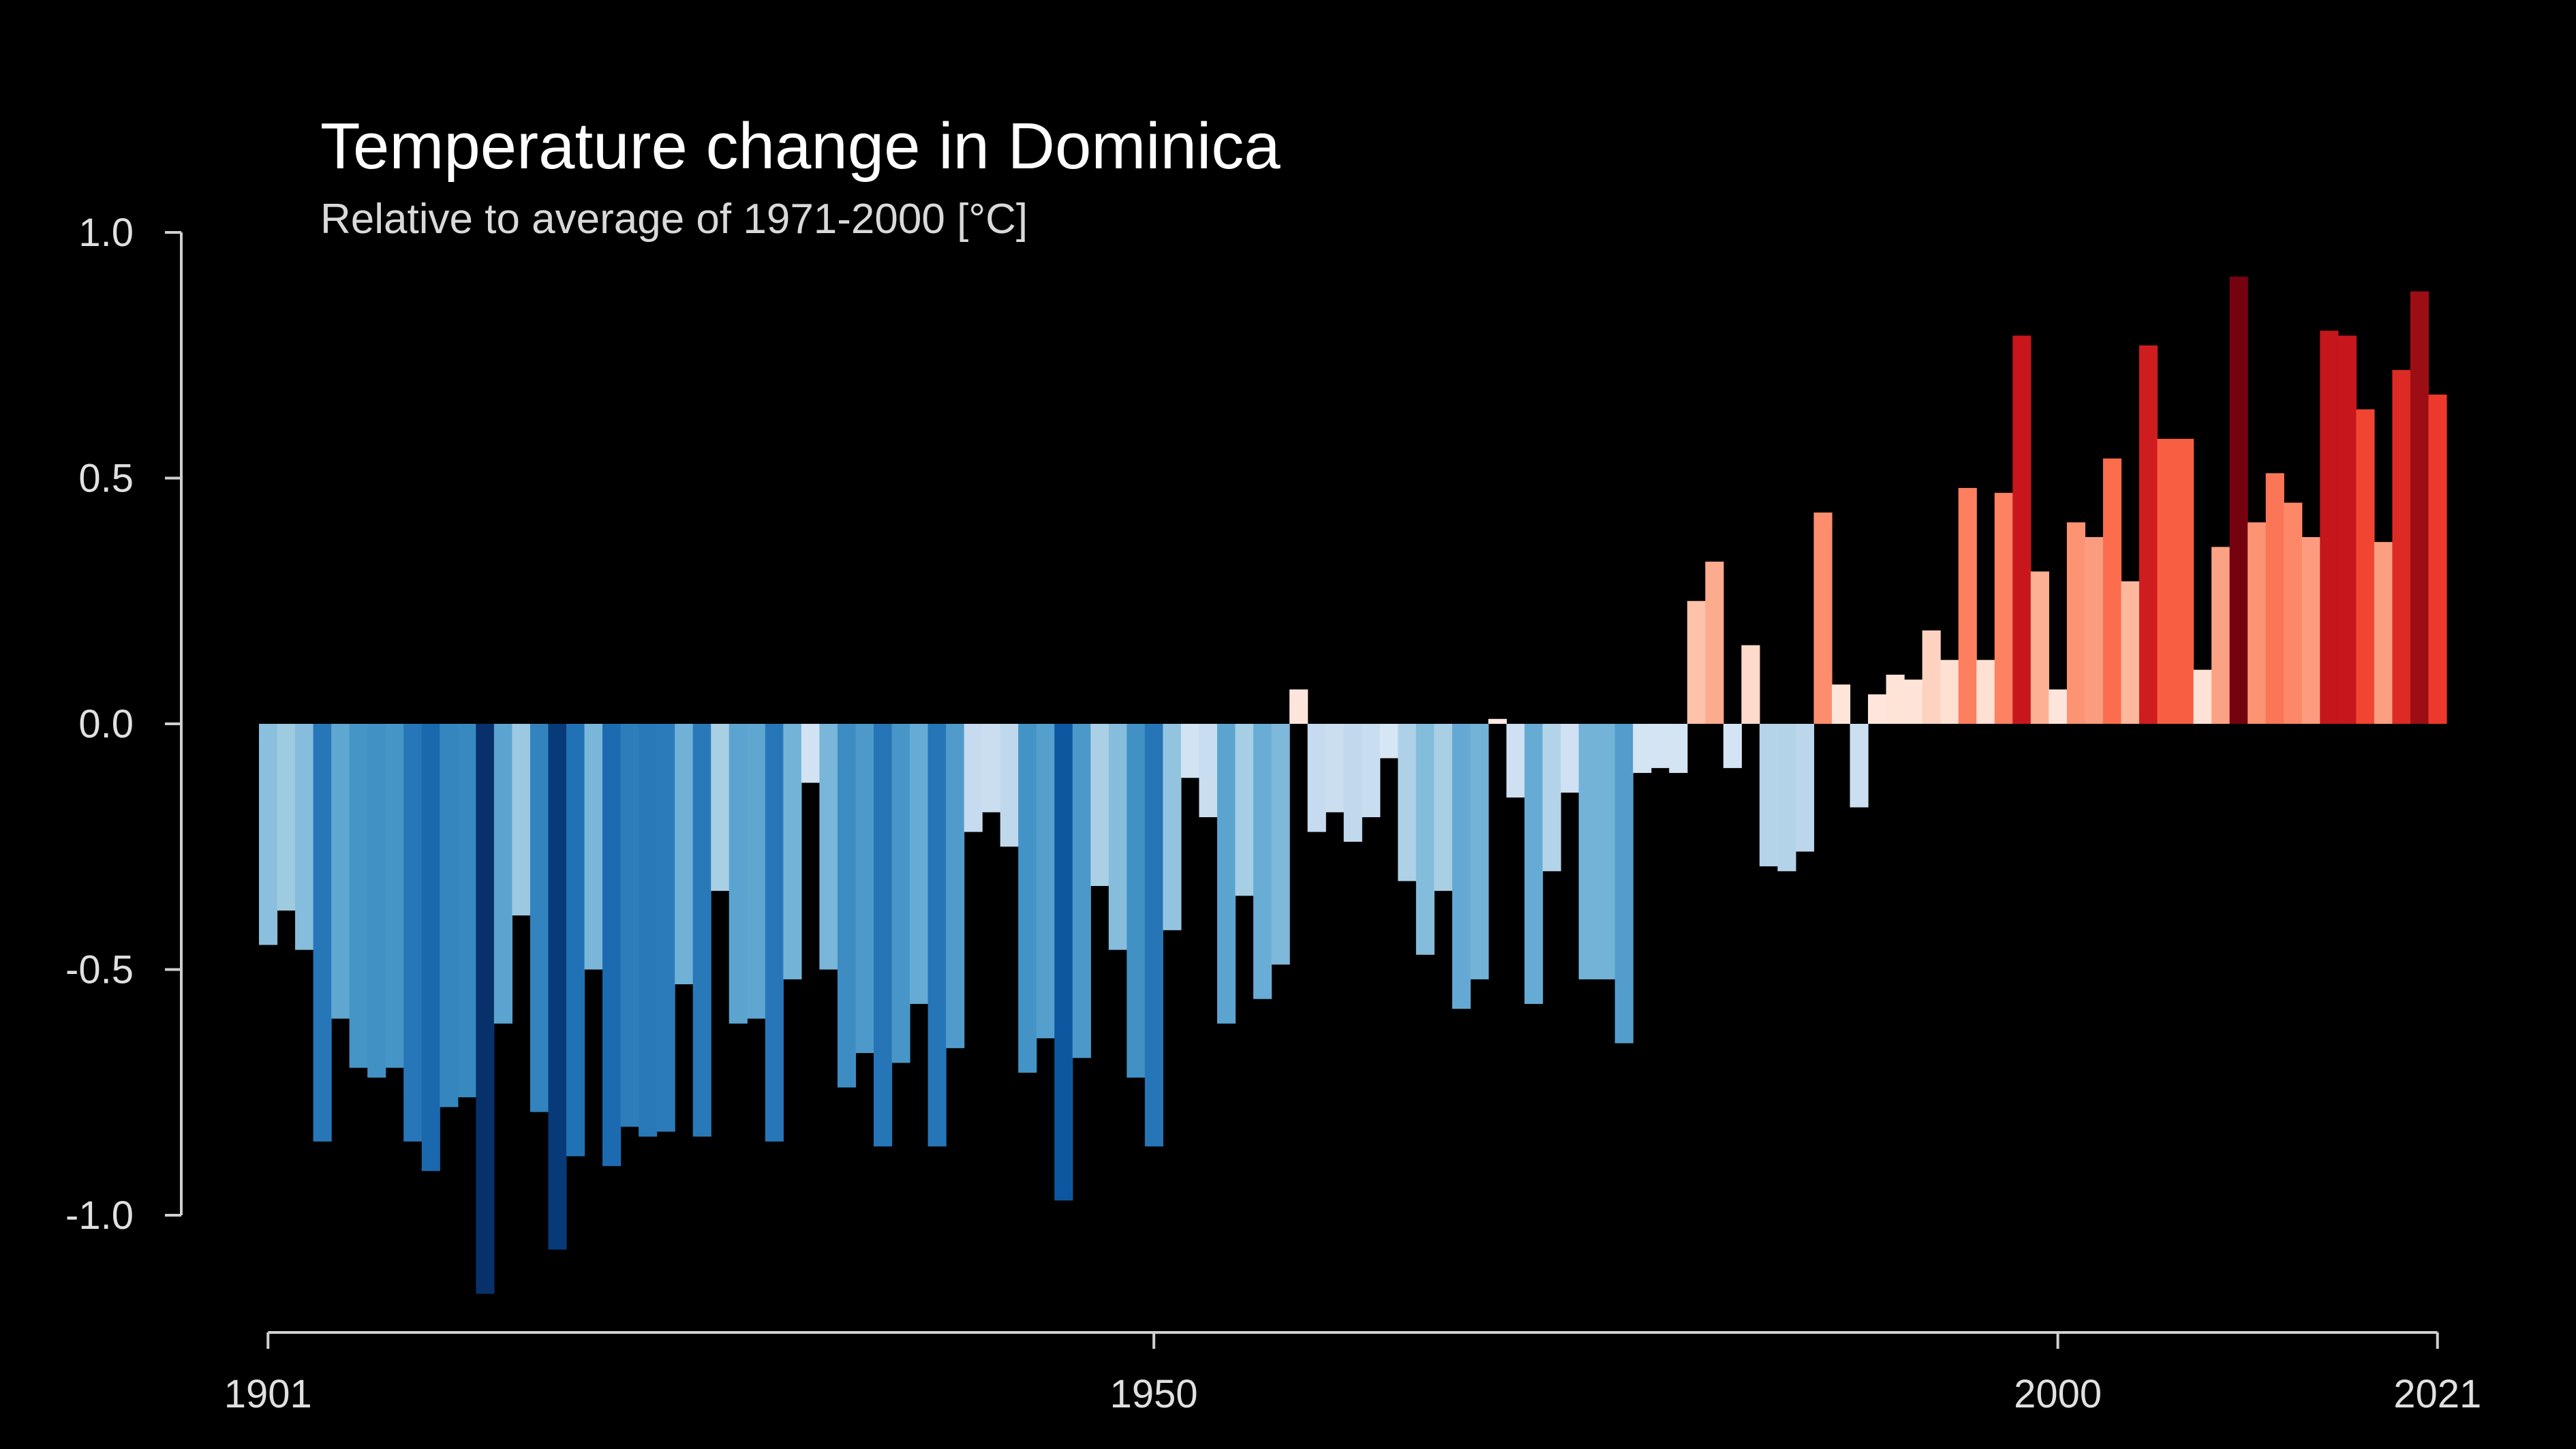 Image resolution: width=2576 pixels, height=1449 pixels. Describe the element at coordinates (322, 933) in the screenshot. I see `bar-1904` at that location.